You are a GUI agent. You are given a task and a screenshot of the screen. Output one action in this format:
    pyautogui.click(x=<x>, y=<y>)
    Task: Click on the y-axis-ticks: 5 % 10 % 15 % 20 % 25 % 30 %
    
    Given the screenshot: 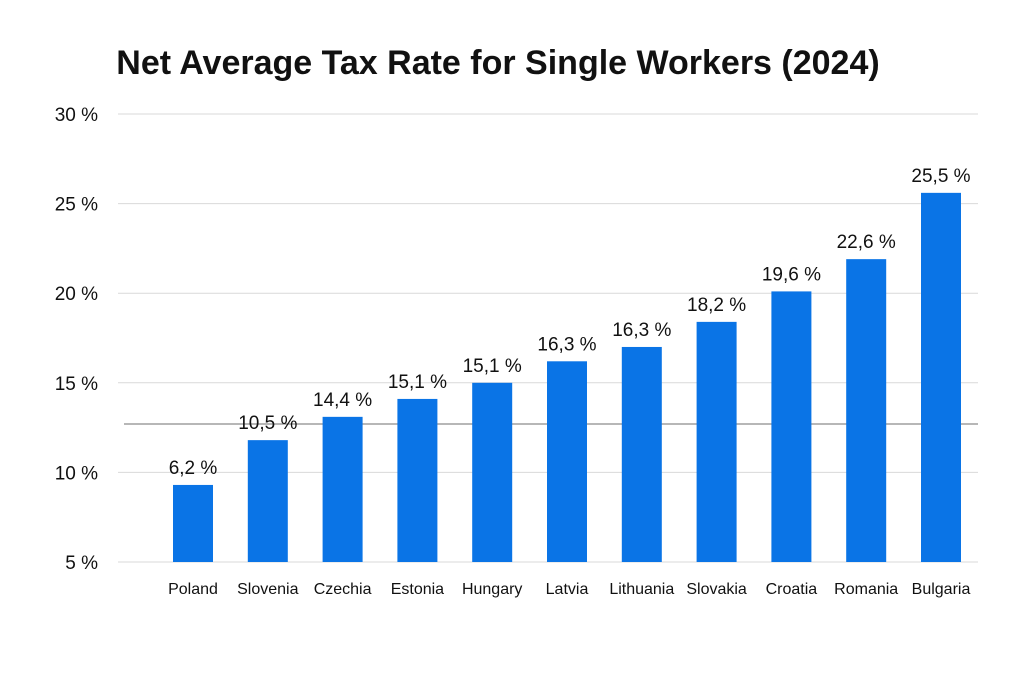 What is the action you would take?
    pyautogui.click(x=76, y=339)
    